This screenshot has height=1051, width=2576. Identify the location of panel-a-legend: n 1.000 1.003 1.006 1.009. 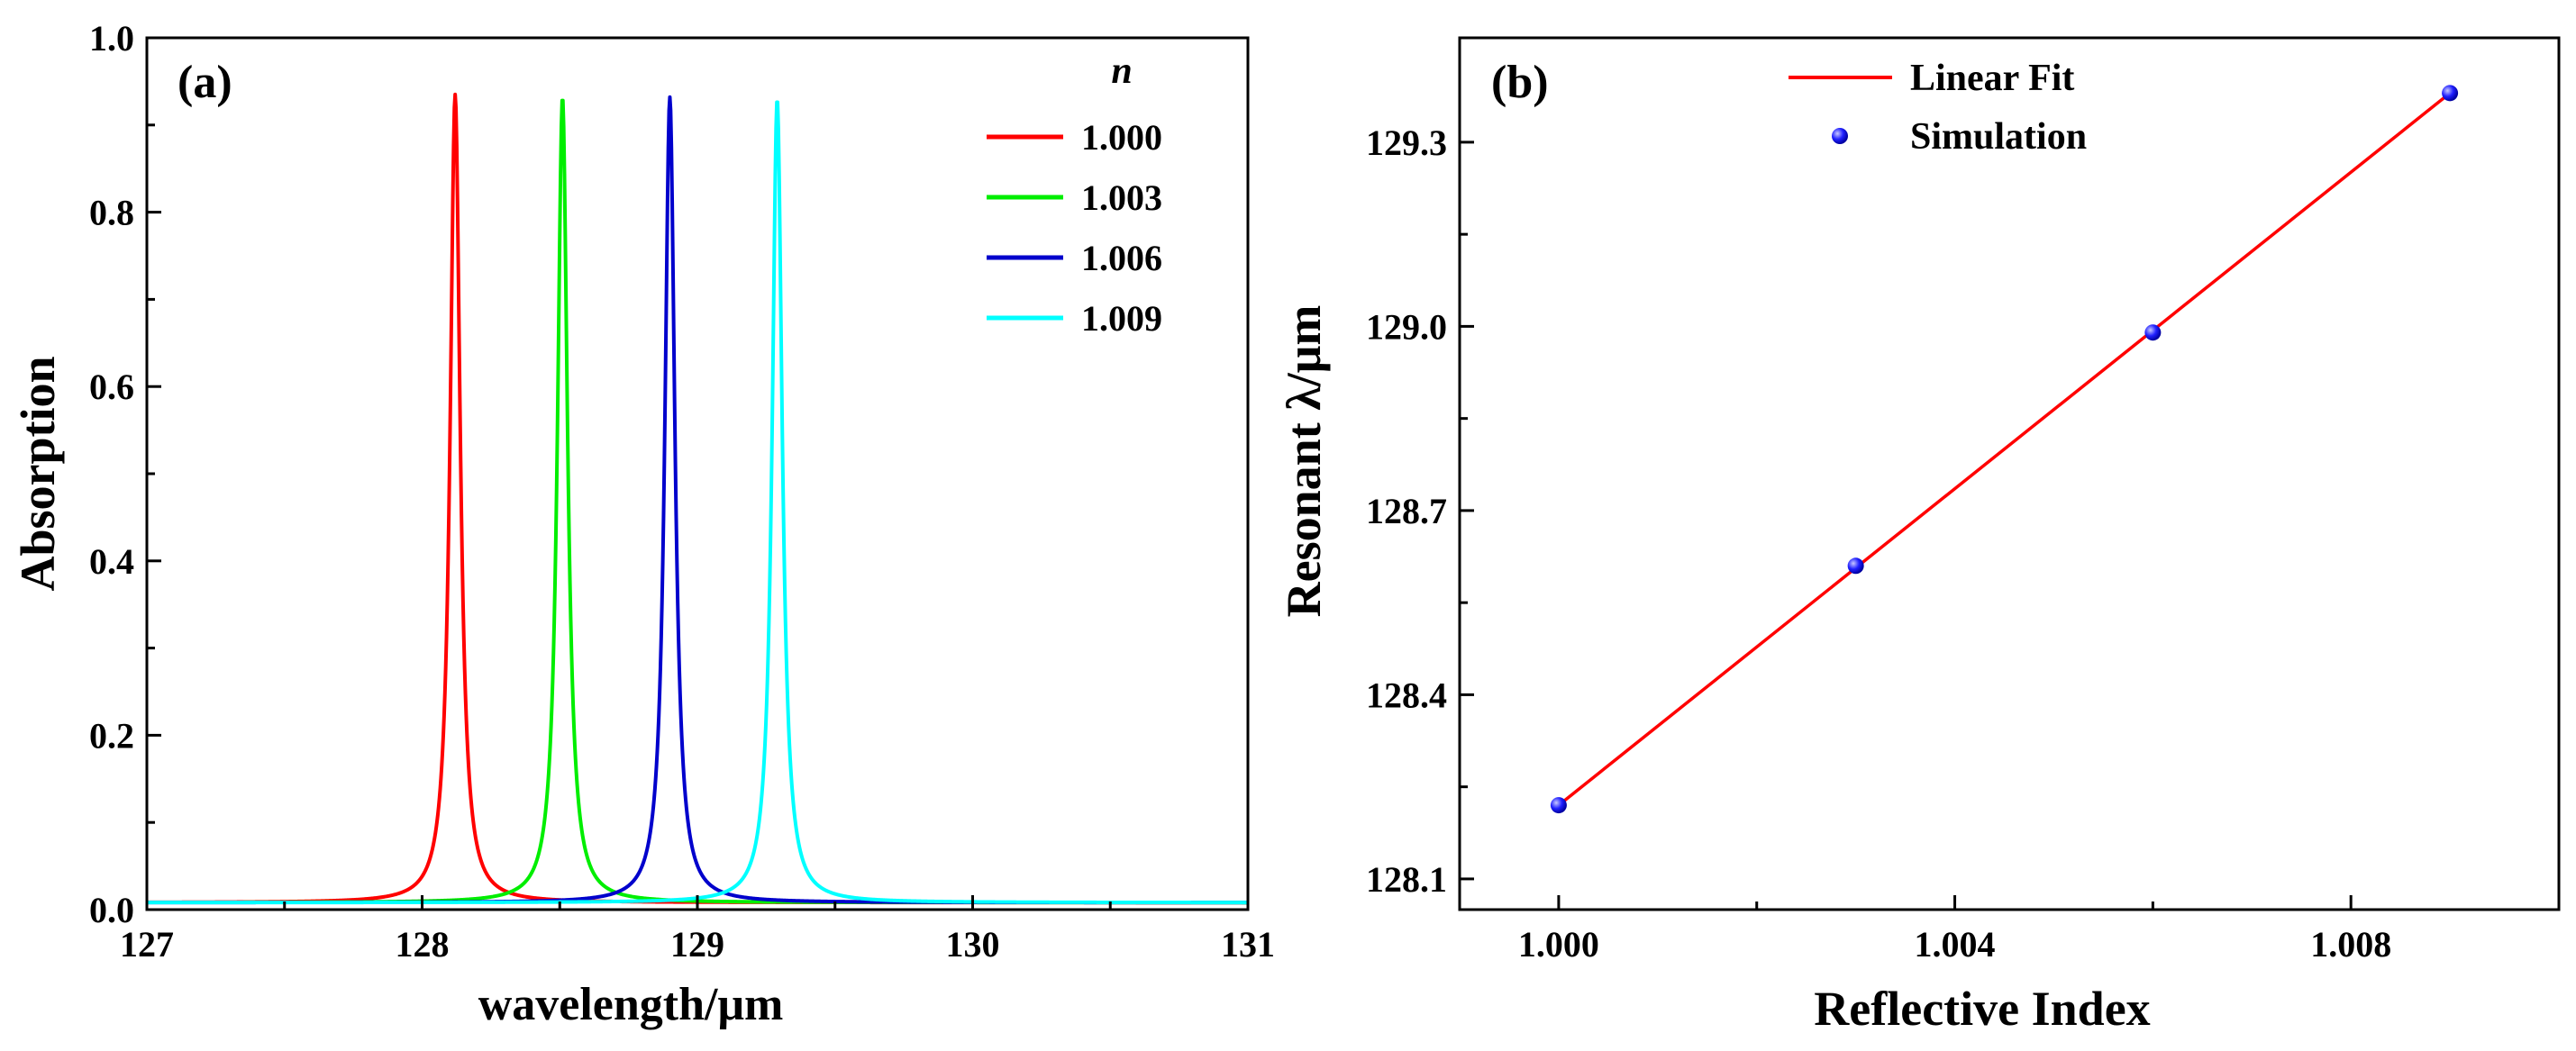
(1074, 195).